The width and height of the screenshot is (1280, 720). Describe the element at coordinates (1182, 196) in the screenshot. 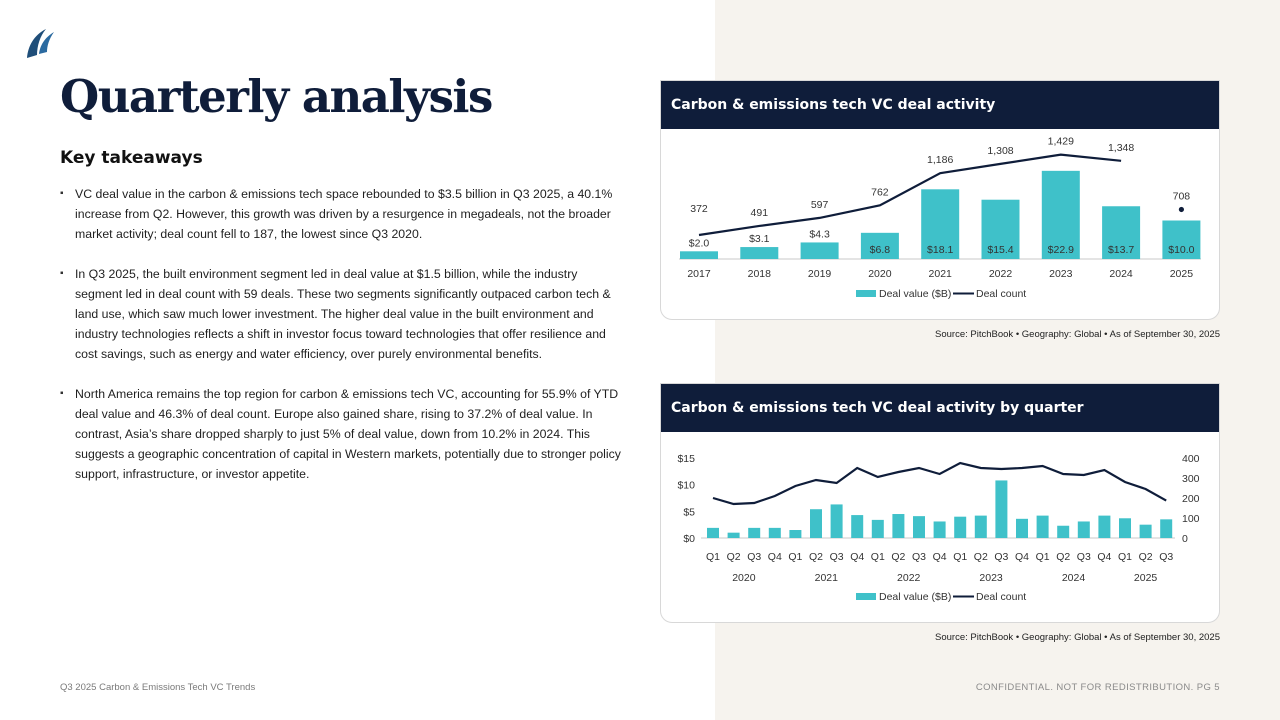

I see `line-value-label: 708` at that location.